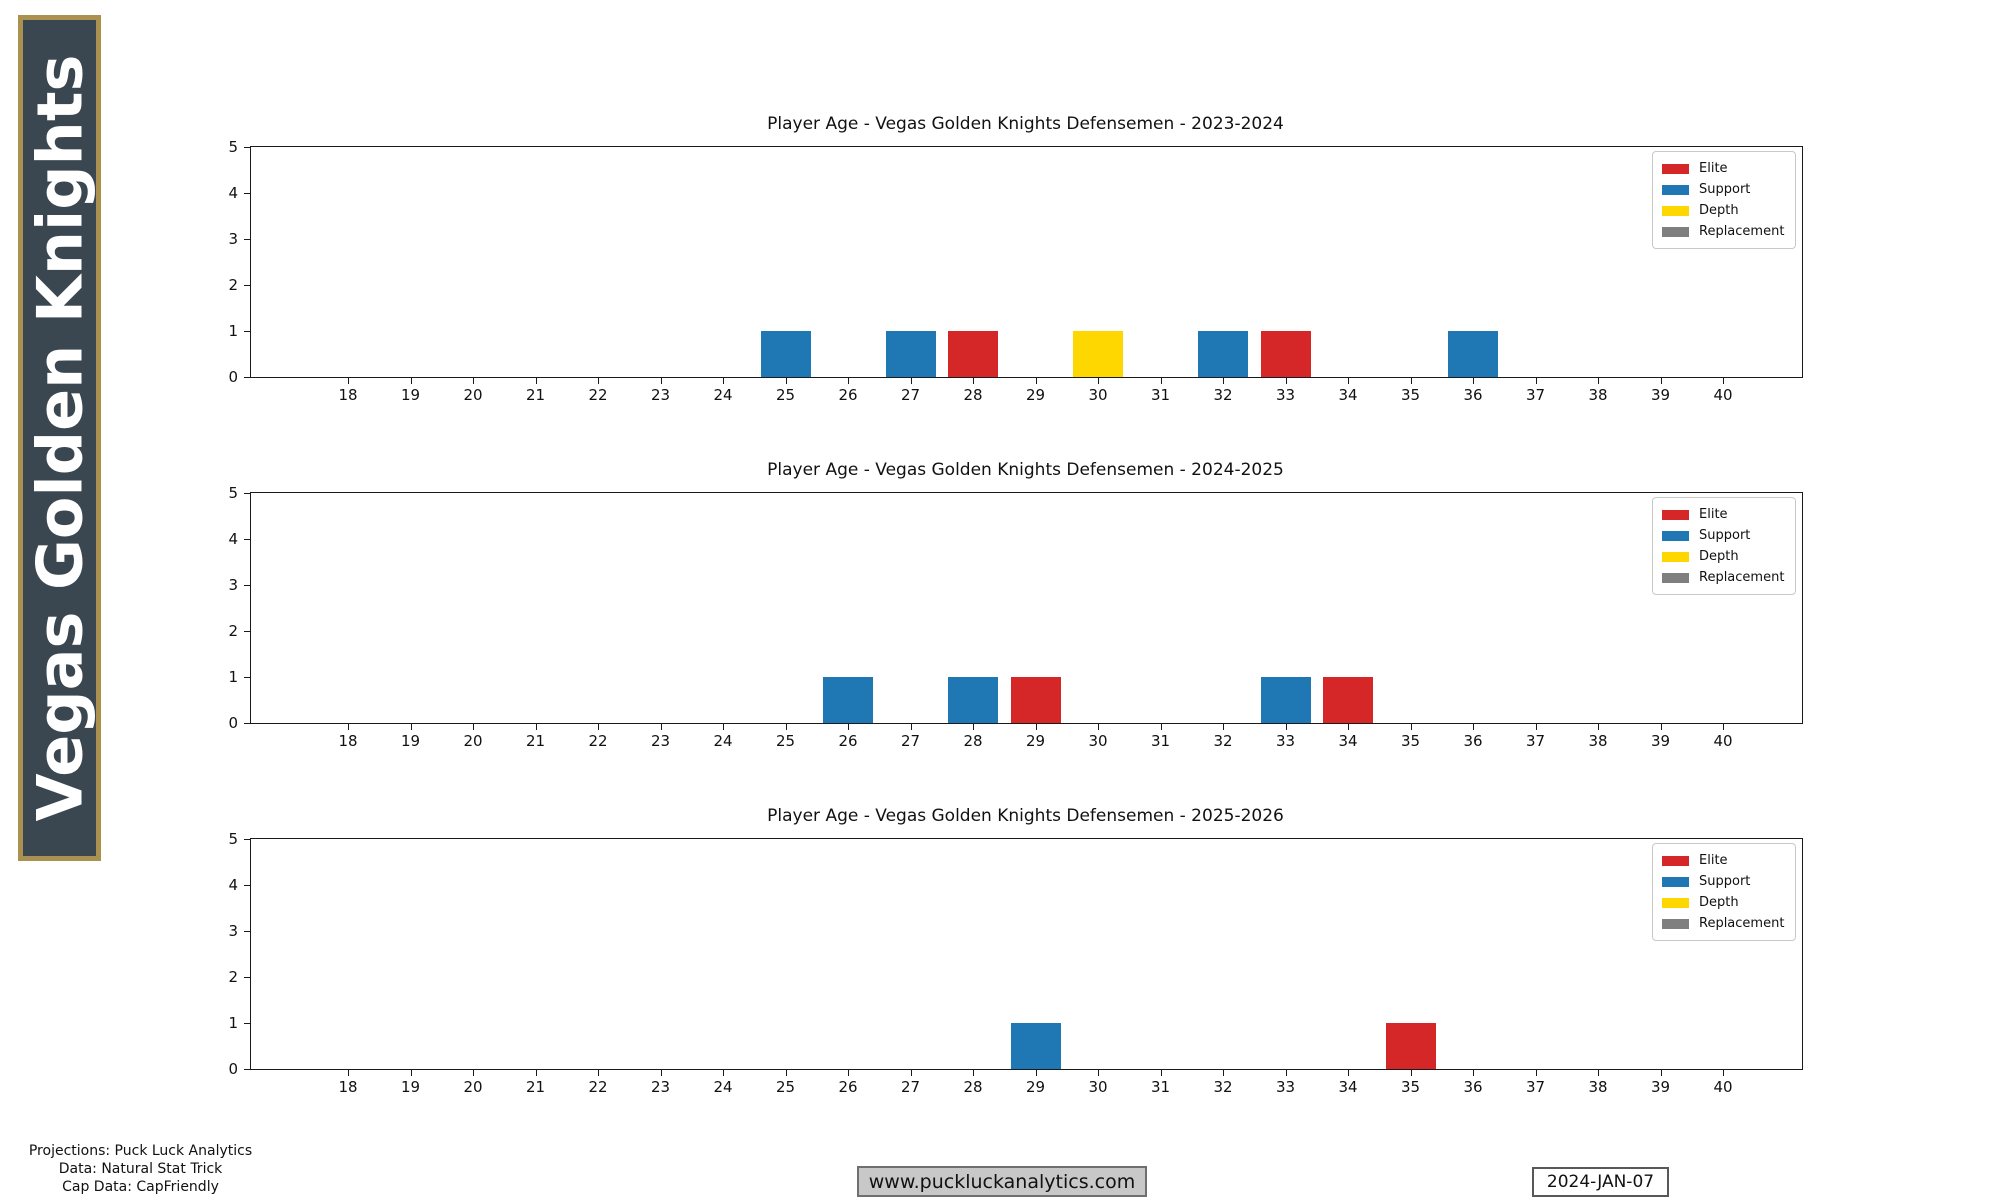  I want to click on legend-swatch-elite, so click(1675, 514).